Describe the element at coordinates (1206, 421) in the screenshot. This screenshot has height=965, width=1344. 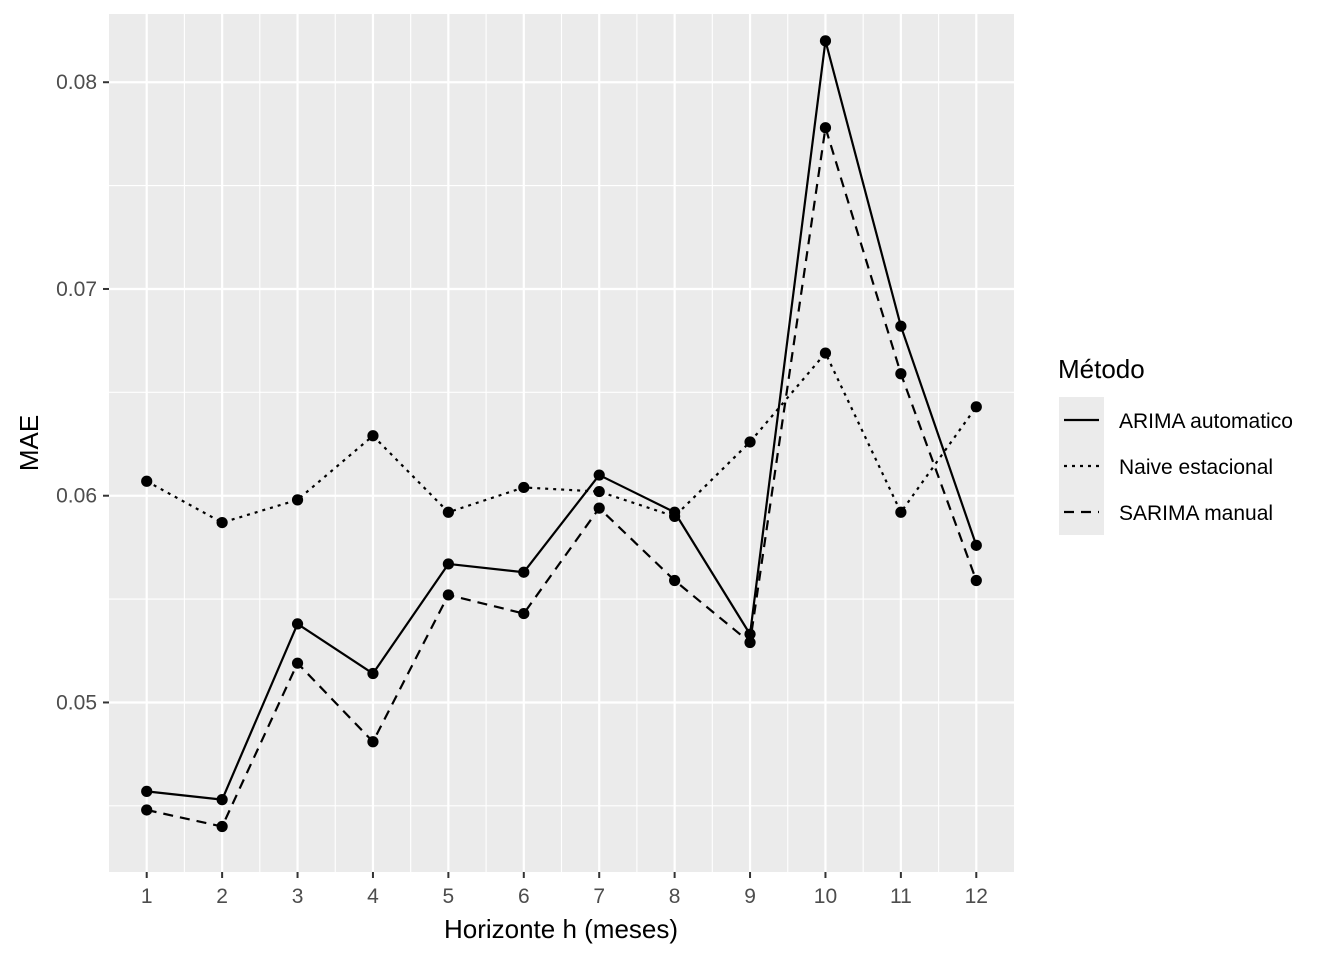
I see `legend-label: ARIMA automatico` at that location.